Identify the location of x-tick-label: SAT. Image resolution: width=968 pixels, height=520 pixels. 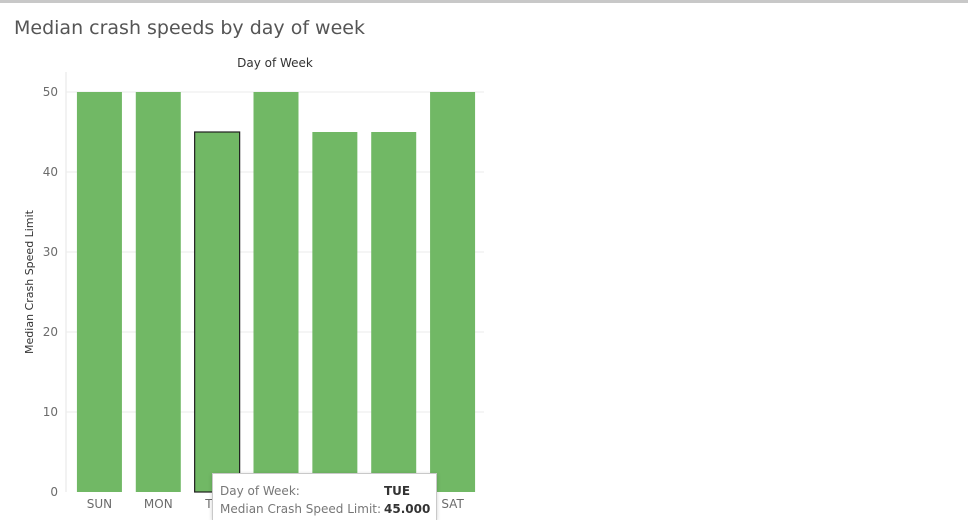
(452, 504).